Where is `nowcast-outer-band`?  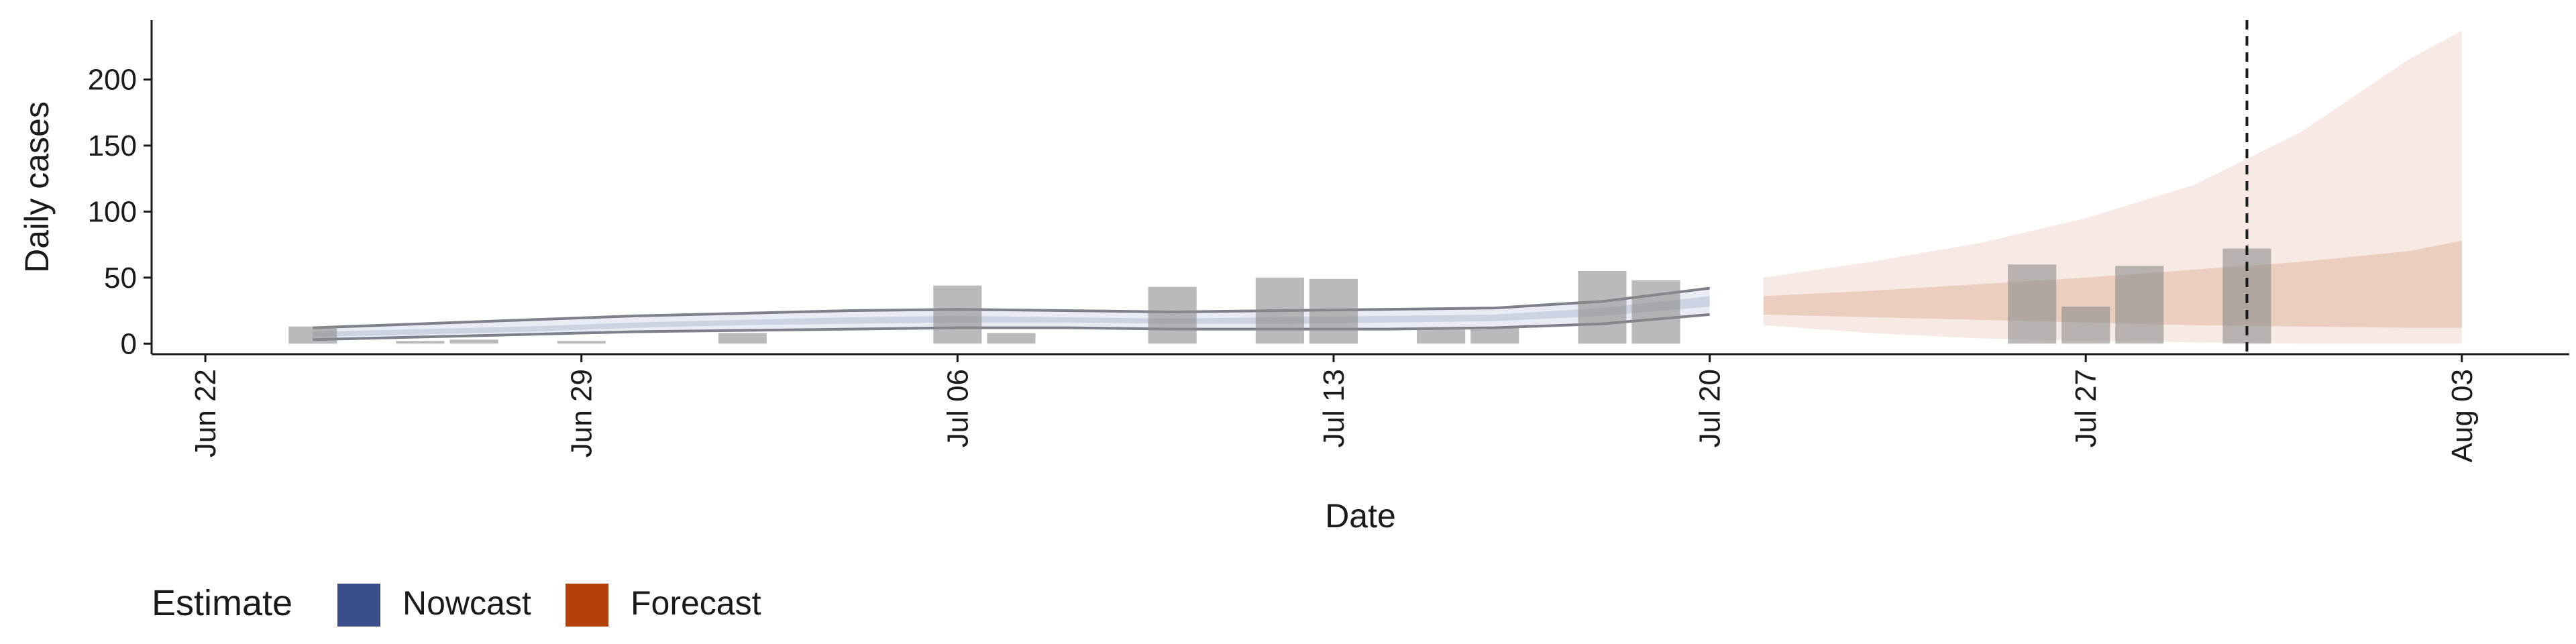
nowcast-outer-band is located at coordinates (1011, 314).